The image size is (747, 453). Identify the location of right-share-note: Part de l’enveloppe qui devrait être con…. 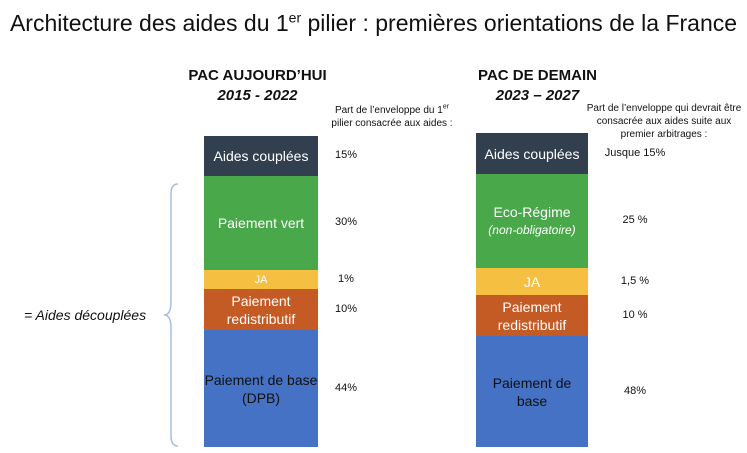
(664, 121).